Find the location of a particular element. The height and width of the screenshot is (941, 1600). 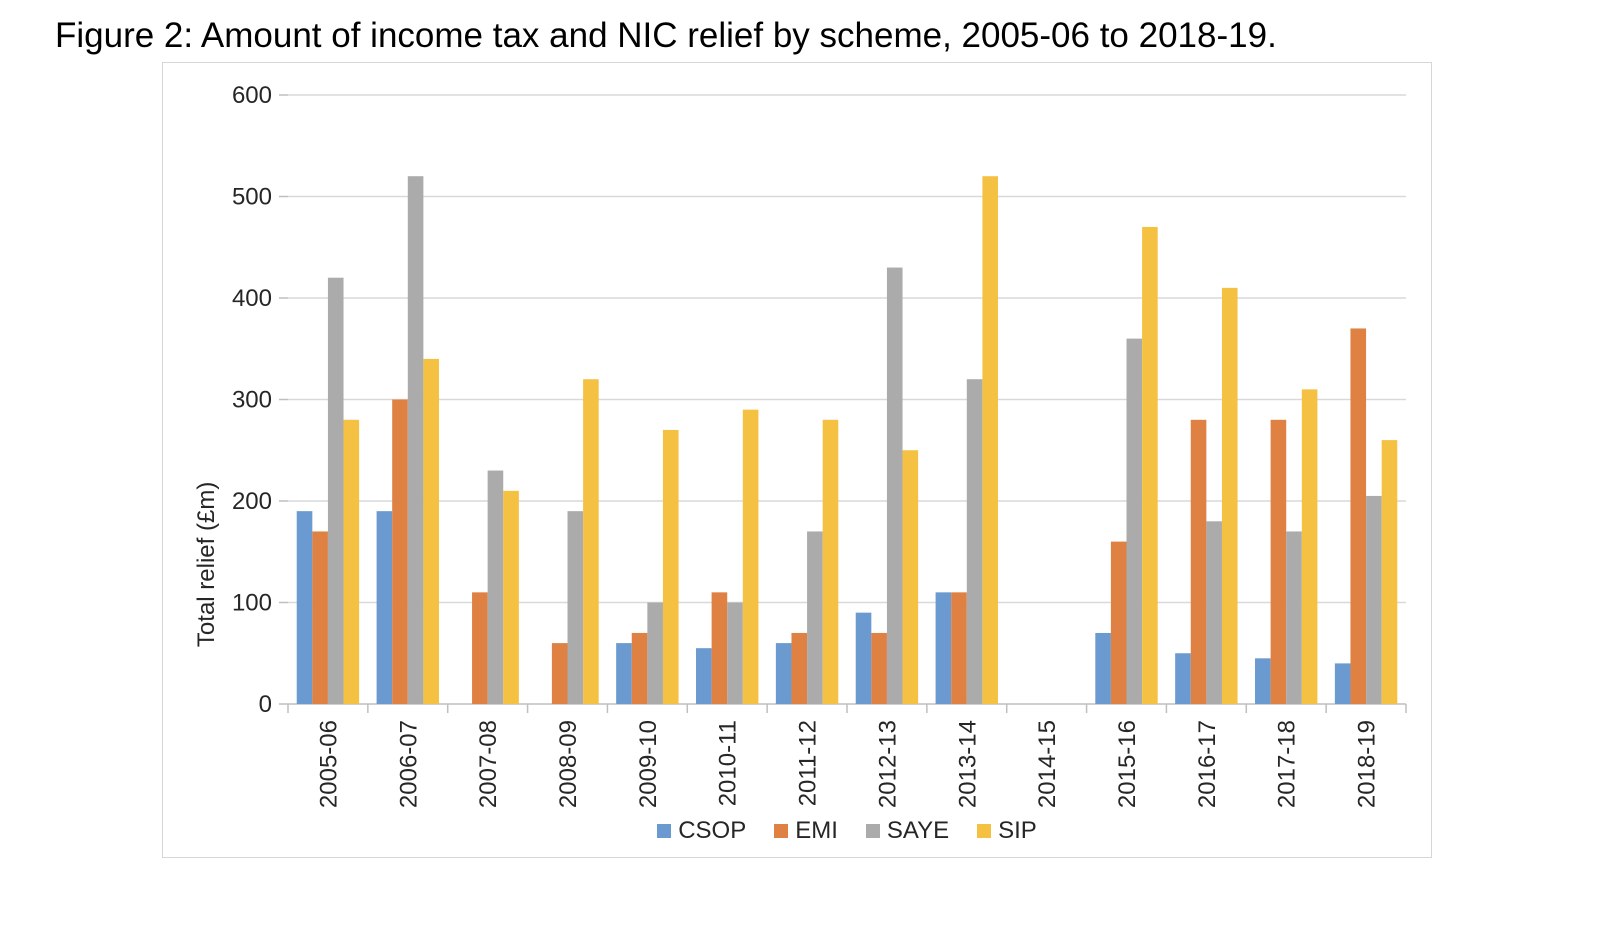

x-category-label-2007-08: 2007-08 is located at coordinates (488, 764).